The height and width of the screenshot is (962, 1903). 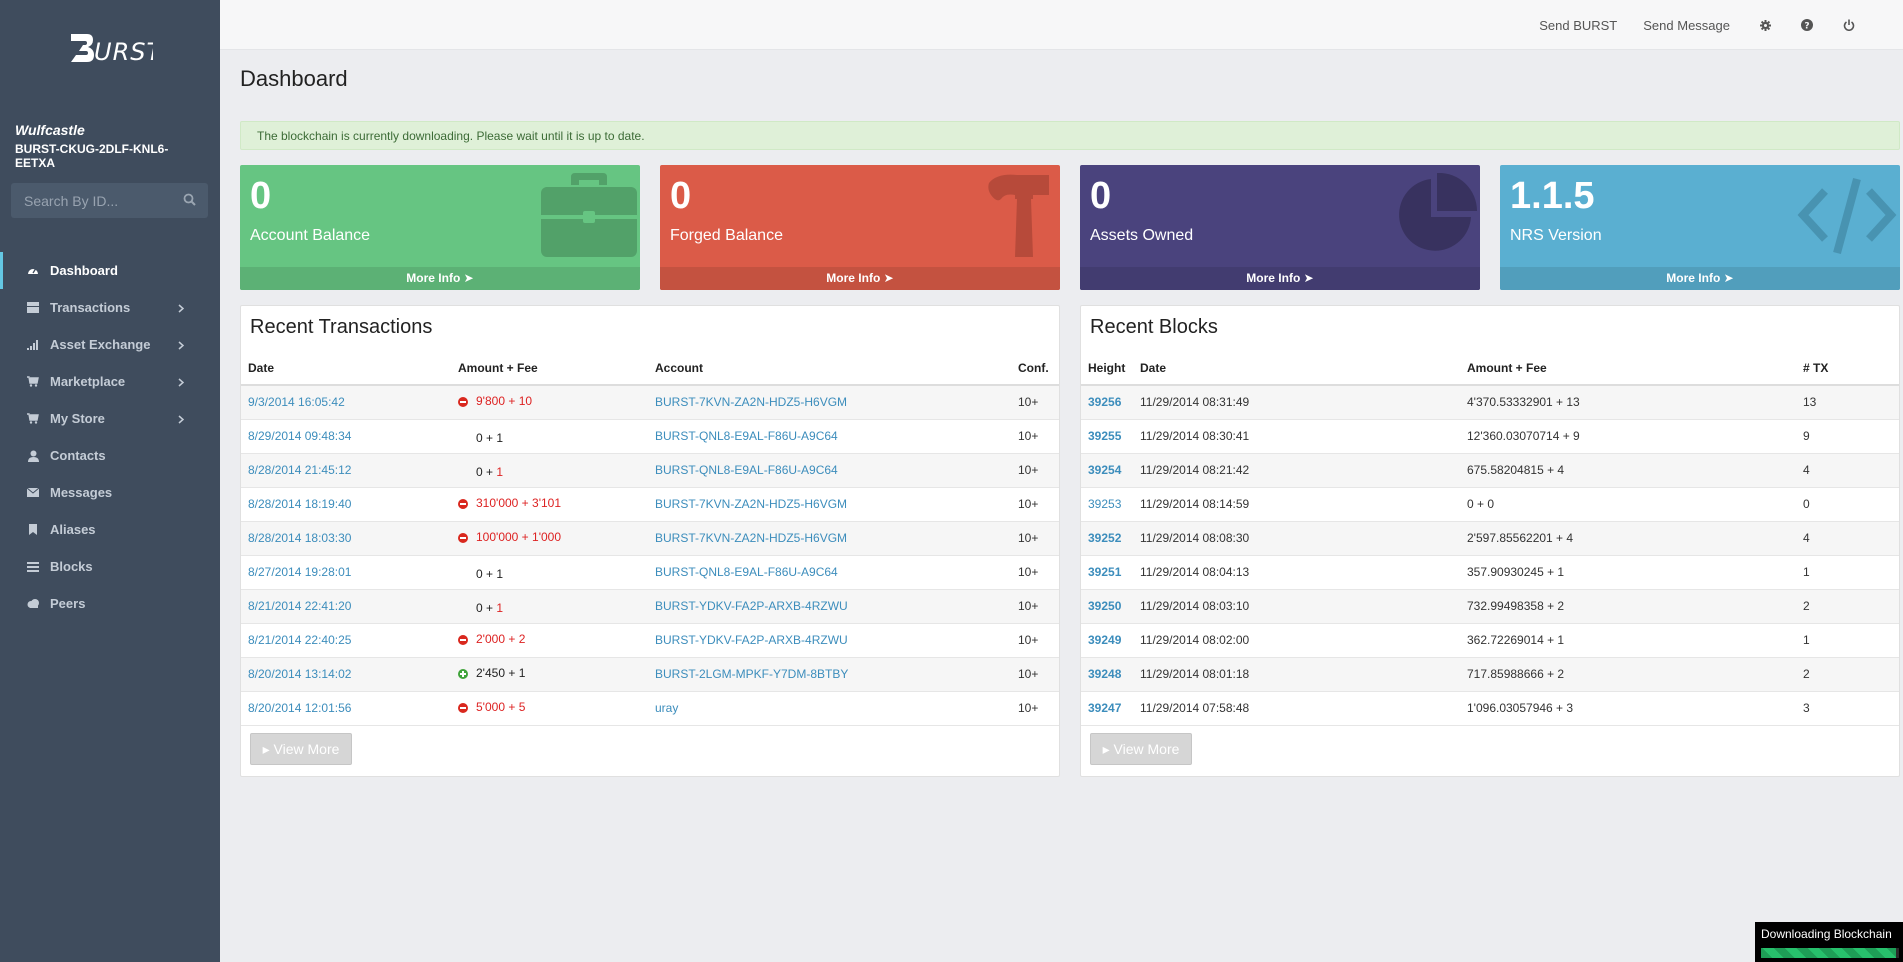 I want to click on transaction-date-link: 8/20/2014 13:14:02, so click(x=300, y=674).